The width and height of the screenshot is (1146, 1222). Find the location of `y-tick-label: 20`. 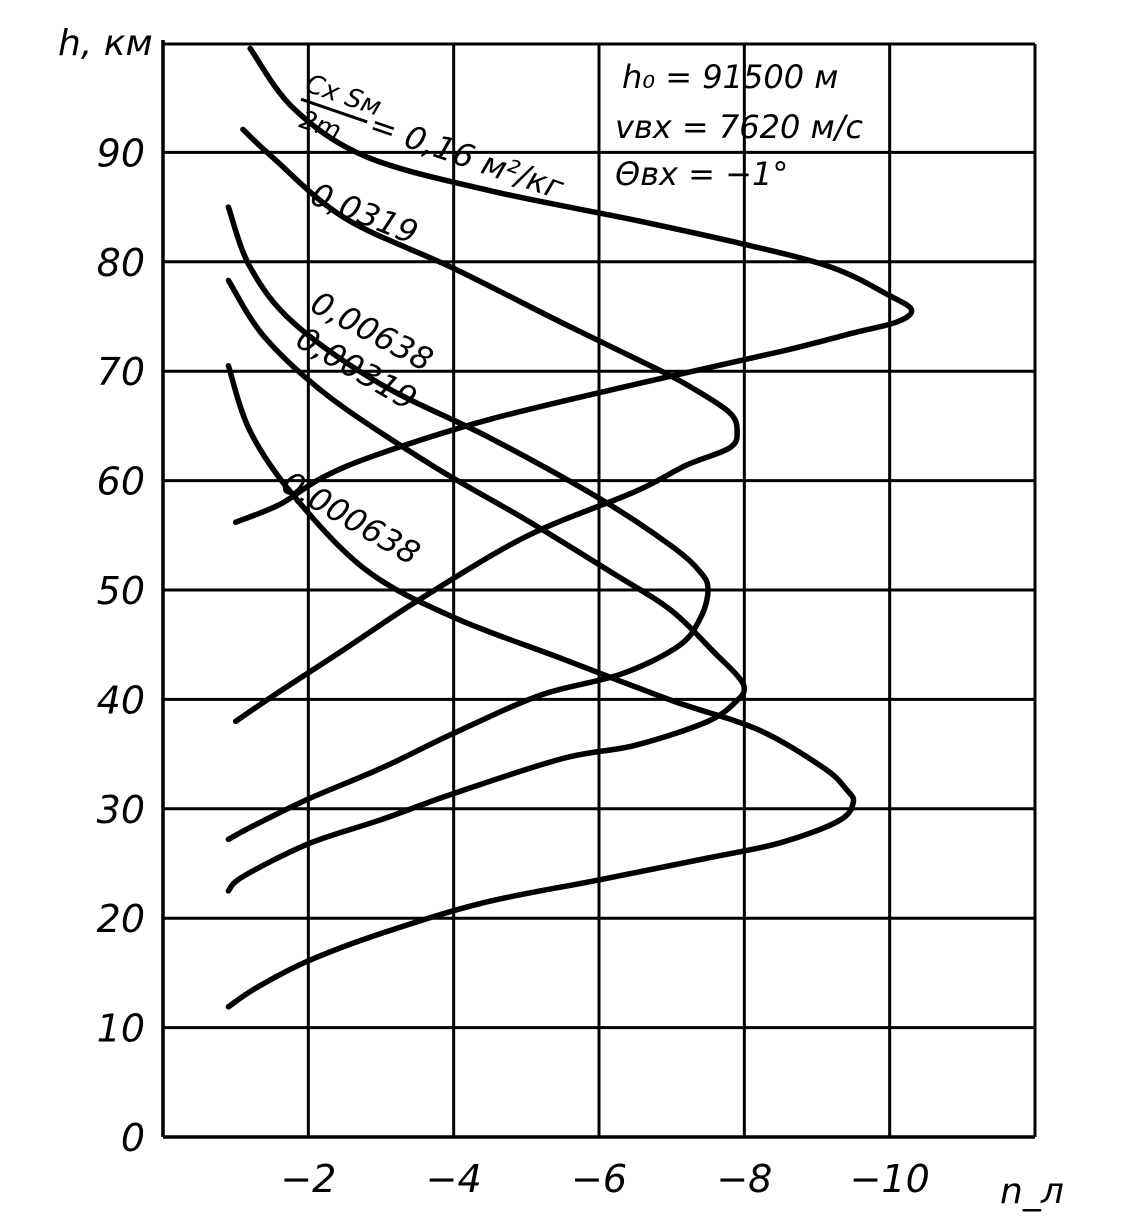

y-tick-label: 20 is located at coordinates (121, 919).